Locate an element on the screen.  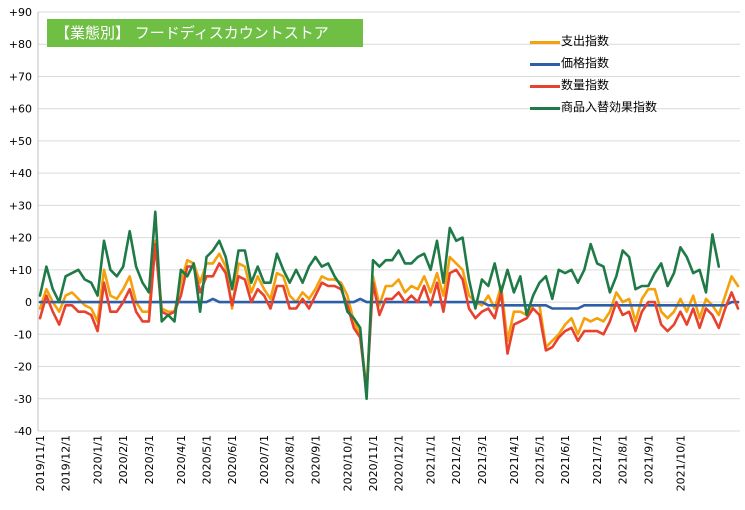
legend-swatch-spending is located at coordinates (545, 42).